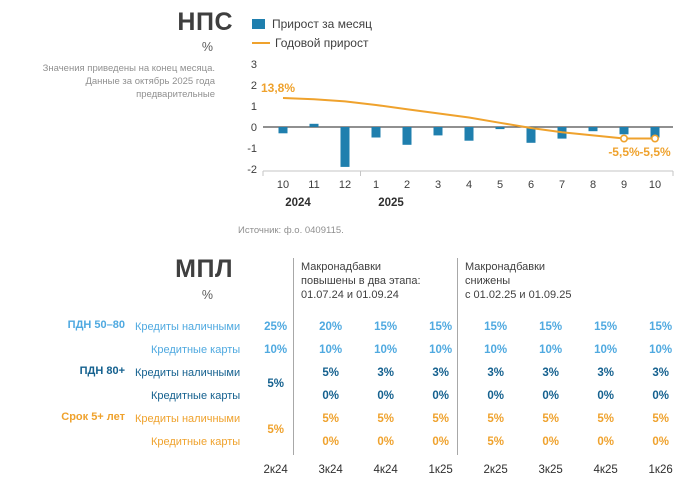 Image resolution: width=700 pixels, height=494 pixels. Describe the element at coordinates (440, 470) in the screenshot. I see `mpl-quarter-label: 1к25` at that location.